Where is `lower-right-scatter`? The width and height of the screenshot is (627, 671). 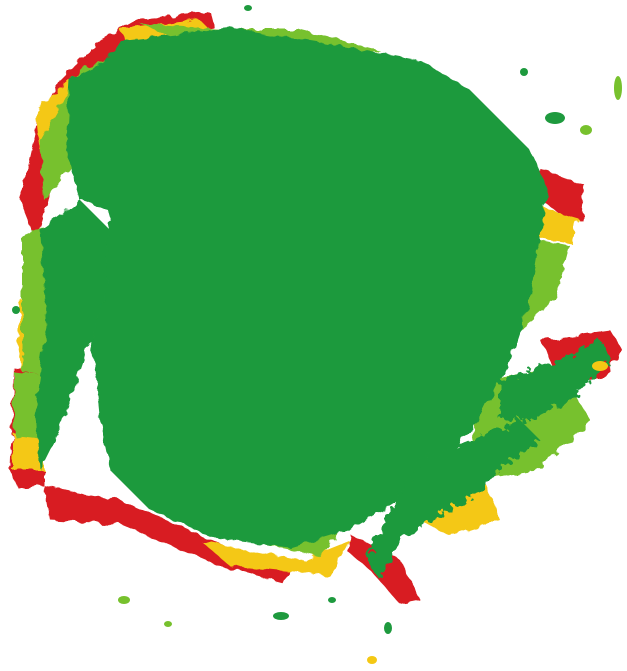 lower-right-scatter is located at coordinates (453, 500).